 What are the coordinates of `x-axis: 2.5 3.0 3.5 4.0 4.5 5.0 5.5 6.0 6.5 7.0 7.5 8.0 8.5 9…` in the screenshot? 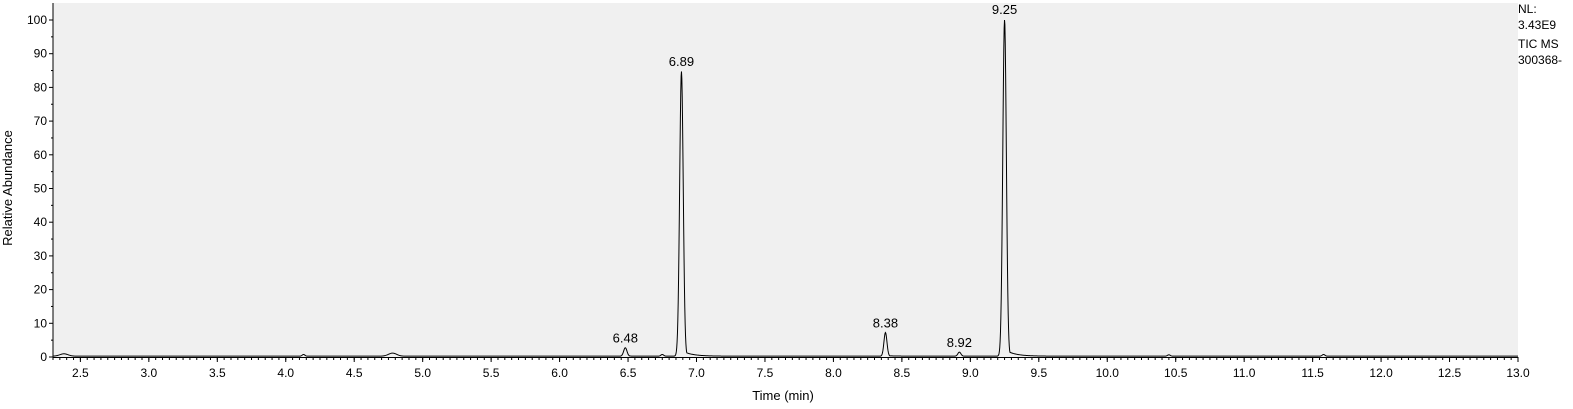 It's located at (791, 368).